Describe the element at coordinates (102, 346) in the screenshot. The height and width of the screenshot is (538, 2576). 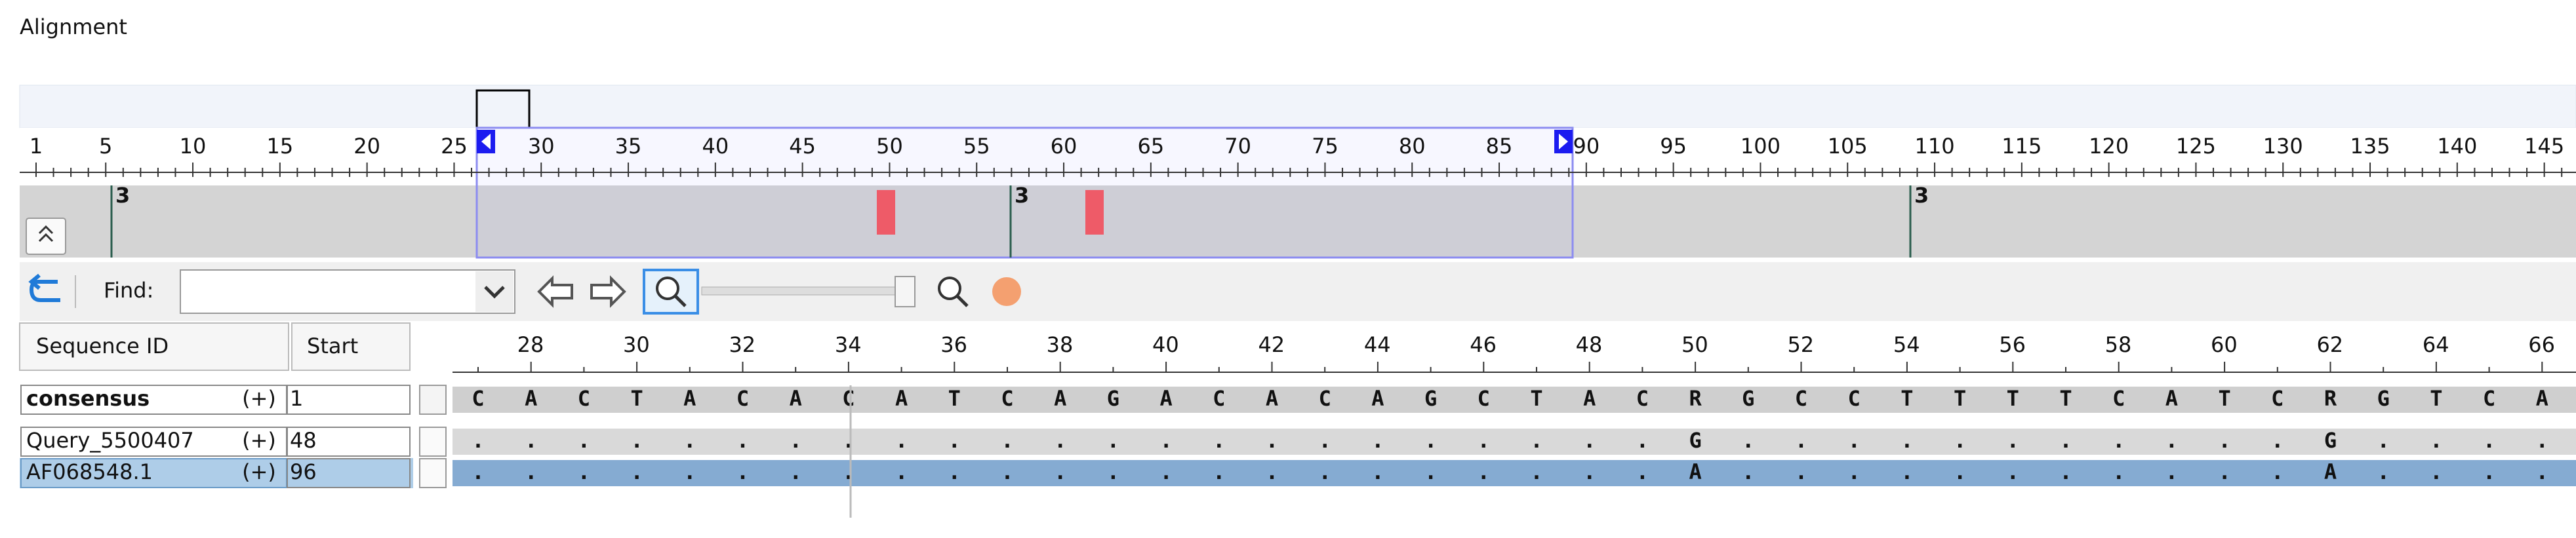
I see `column-header-label: Sequence ID` at that location.